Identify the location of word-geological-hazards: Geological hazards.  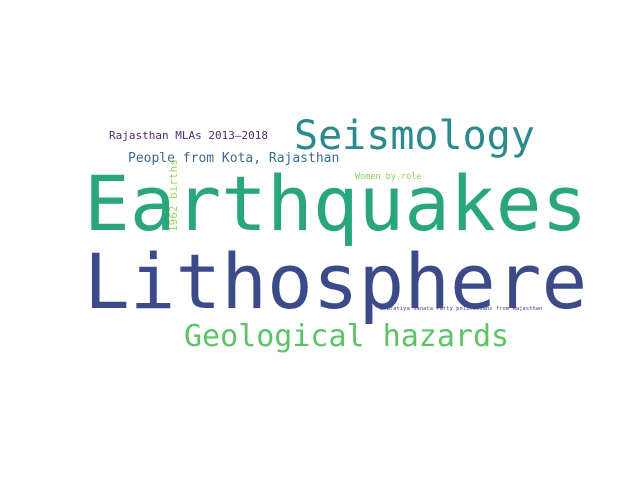
(347, 336).